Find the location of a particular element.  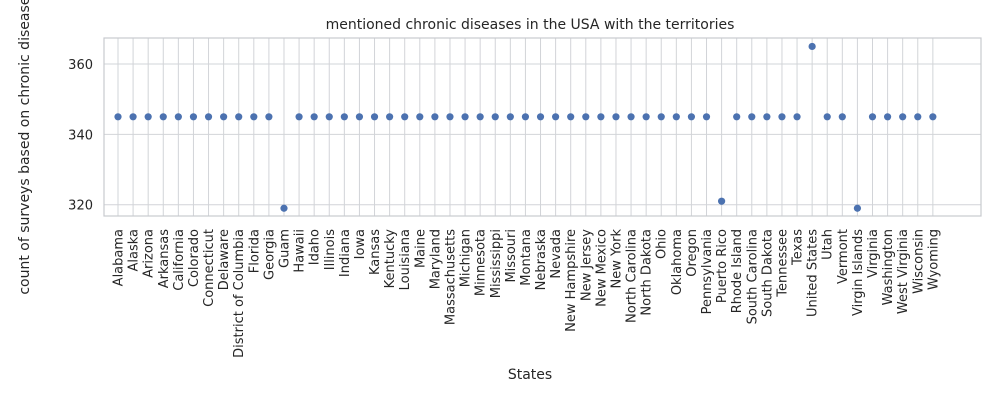

x-tick-label: Utah is located at coordinates (828, 244).